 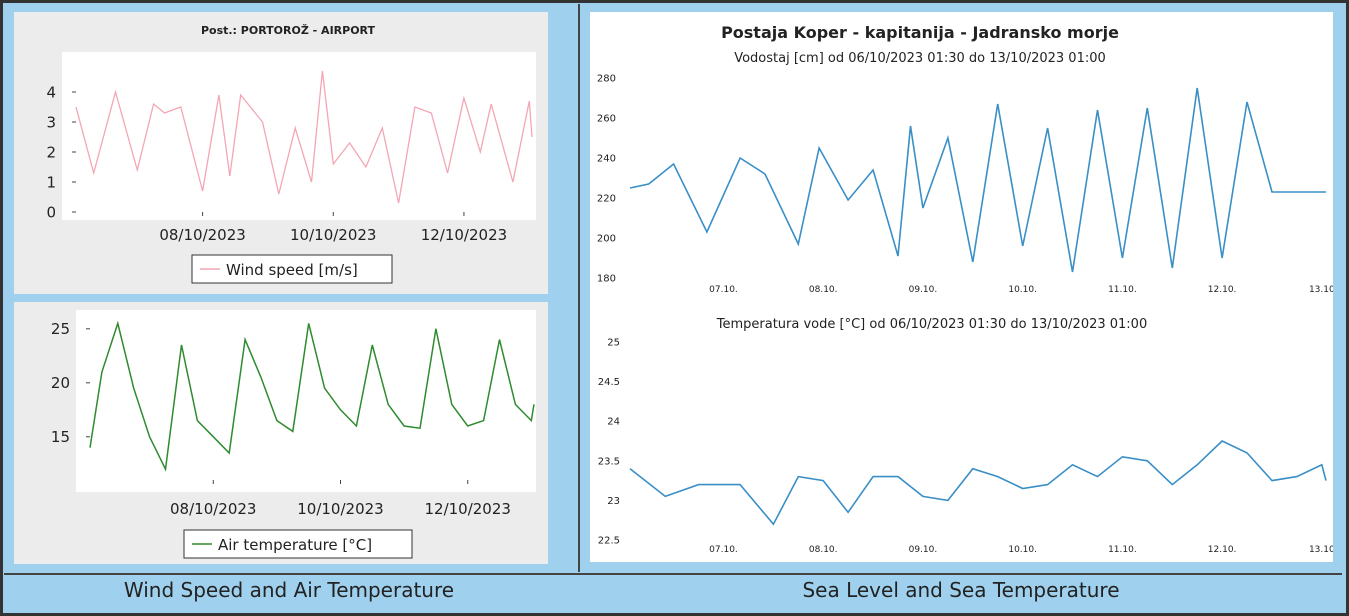 I want to click on y-tick-label: 0, so click(x=51, y=212).